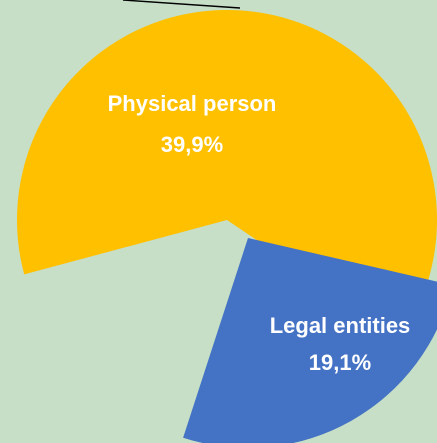 The height and width of the screenshot is (443, 437). What do you see at coordinates (192, 103) in the screenshot?
I see `slice-label-physical-person: Physical person` at bounding box center [192, 103].